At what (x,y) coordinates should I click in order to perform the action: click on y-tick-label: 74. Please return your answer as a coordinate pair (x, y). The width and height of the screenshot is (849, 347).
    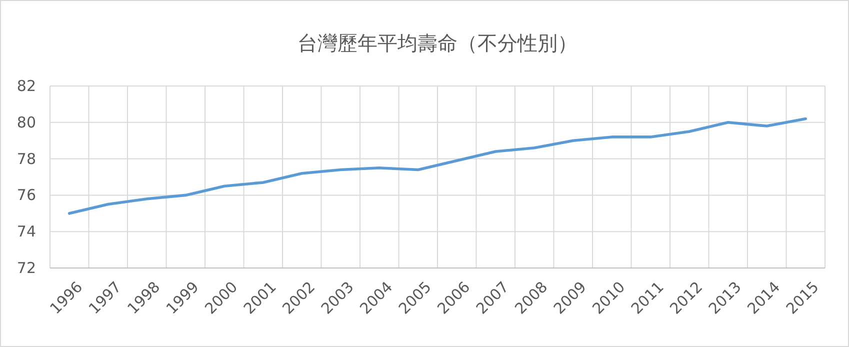
    Looking at the image, I should click on (26, 231).